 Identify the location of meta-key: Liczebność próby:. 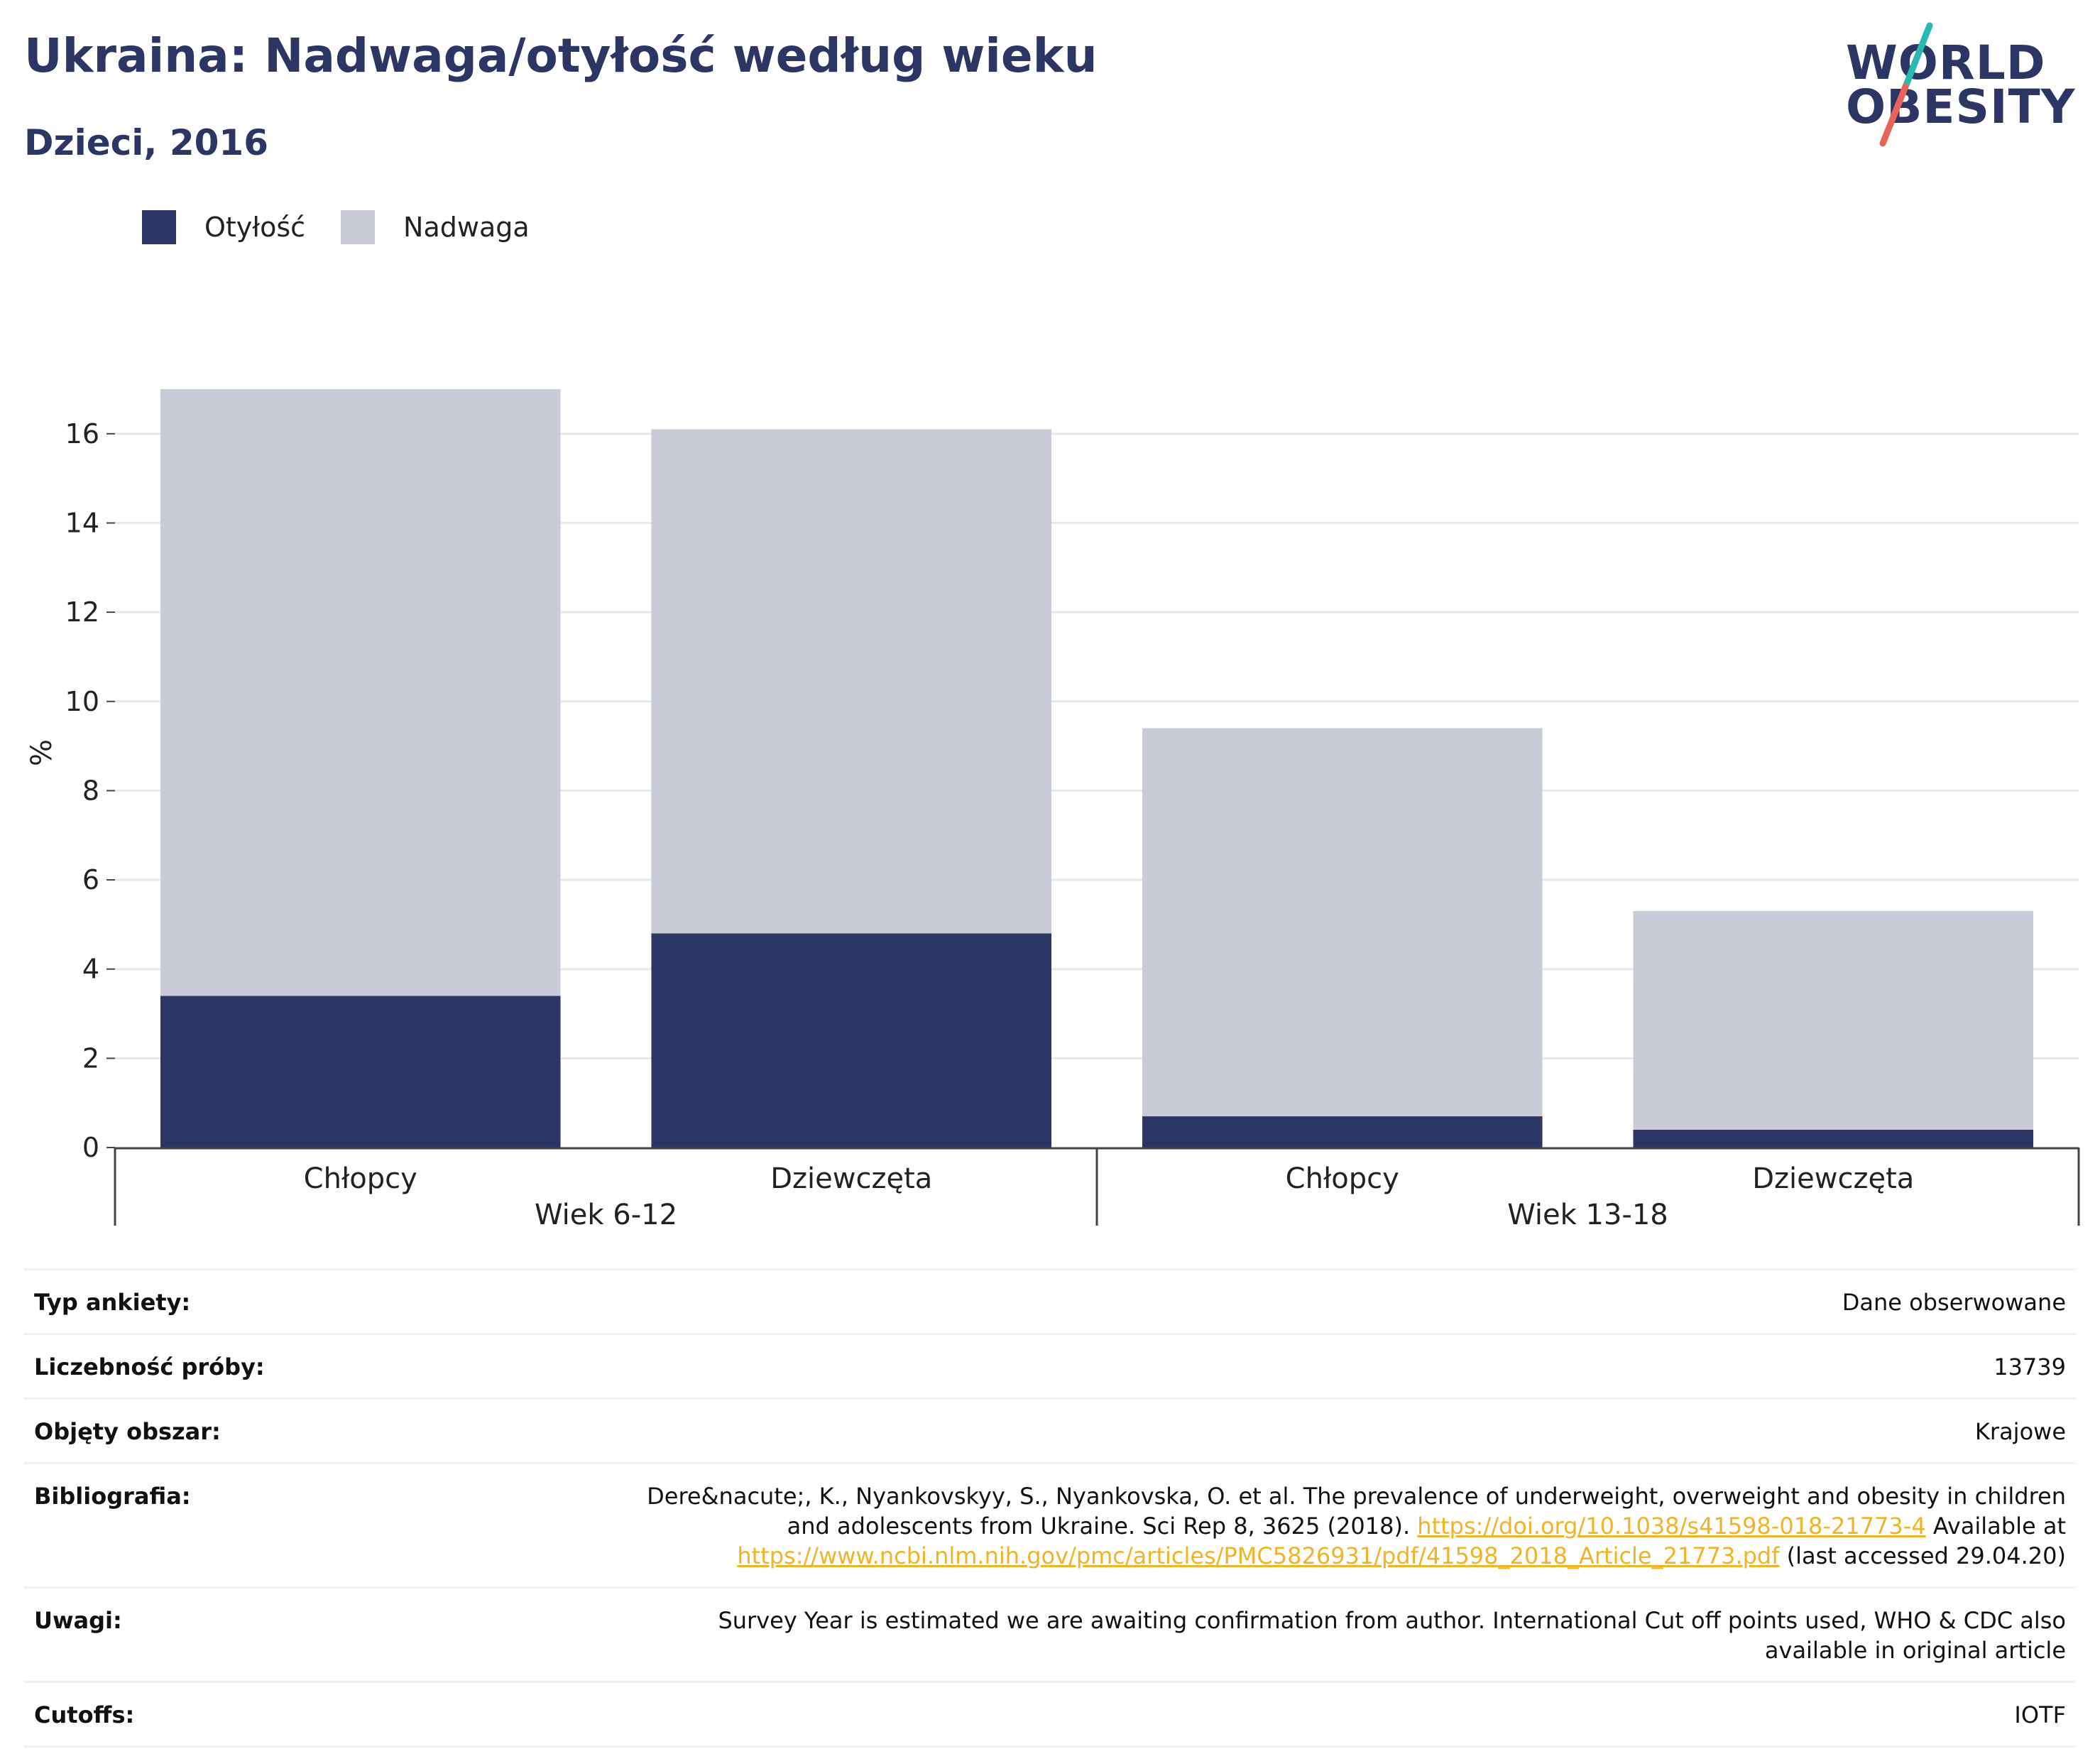
(149, 1366).